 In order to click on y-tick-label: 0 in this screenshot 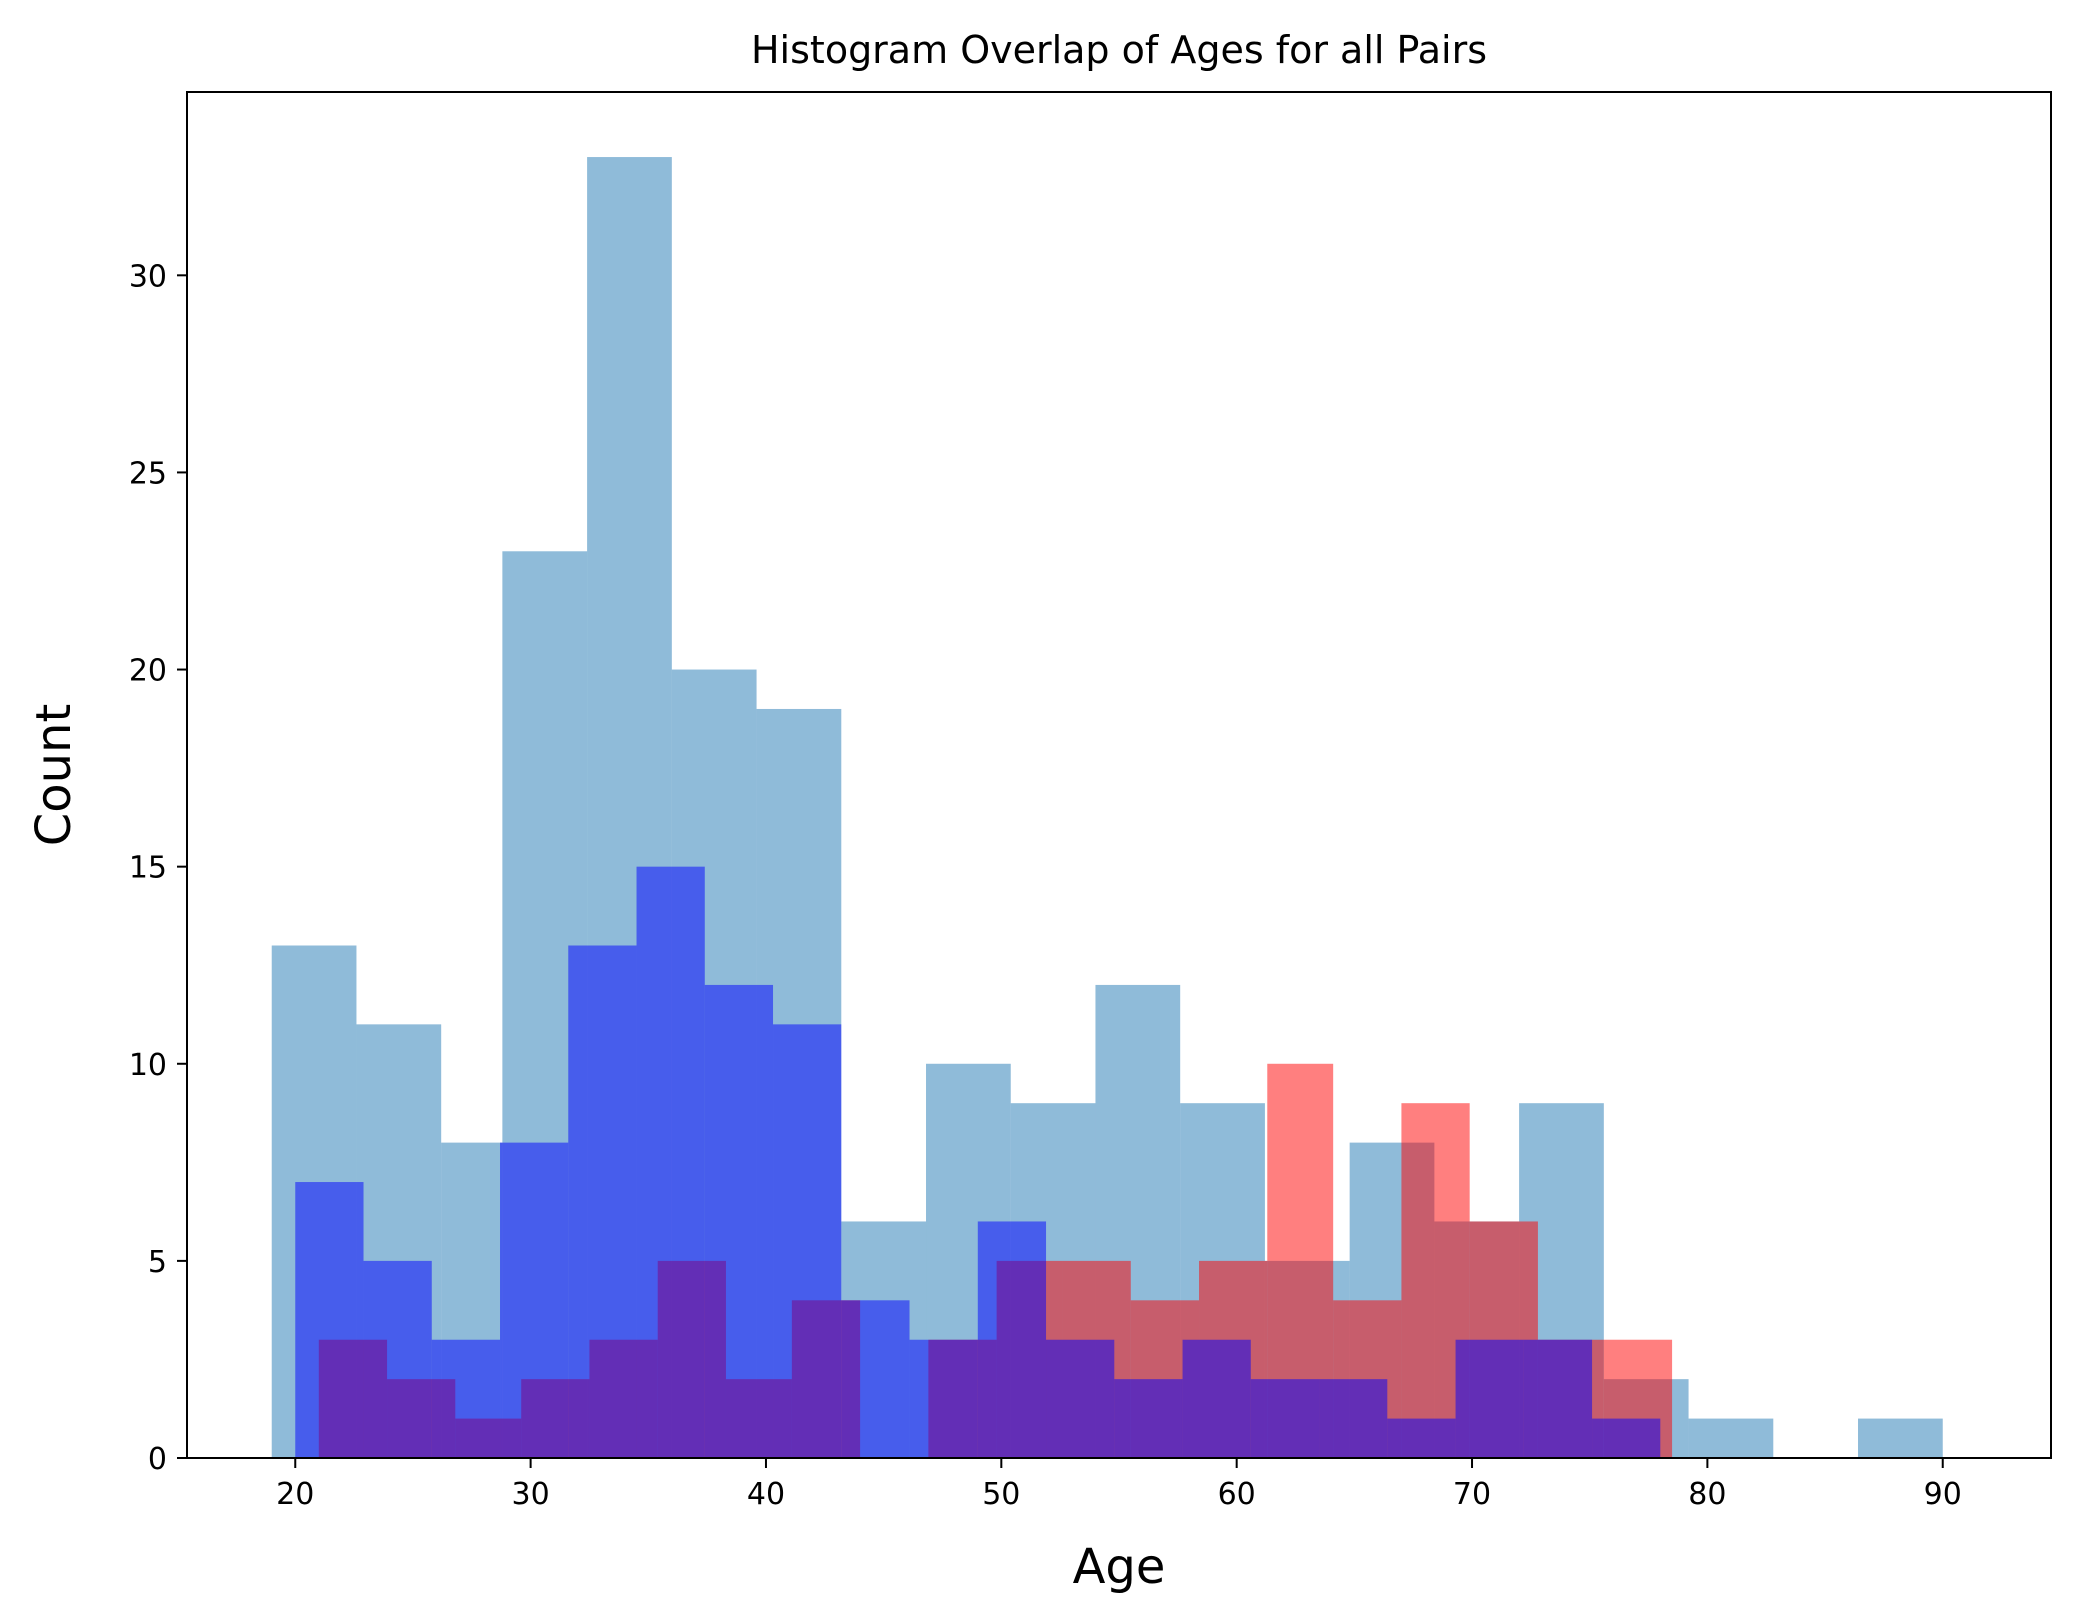, I will do `click(157, 1459)`.